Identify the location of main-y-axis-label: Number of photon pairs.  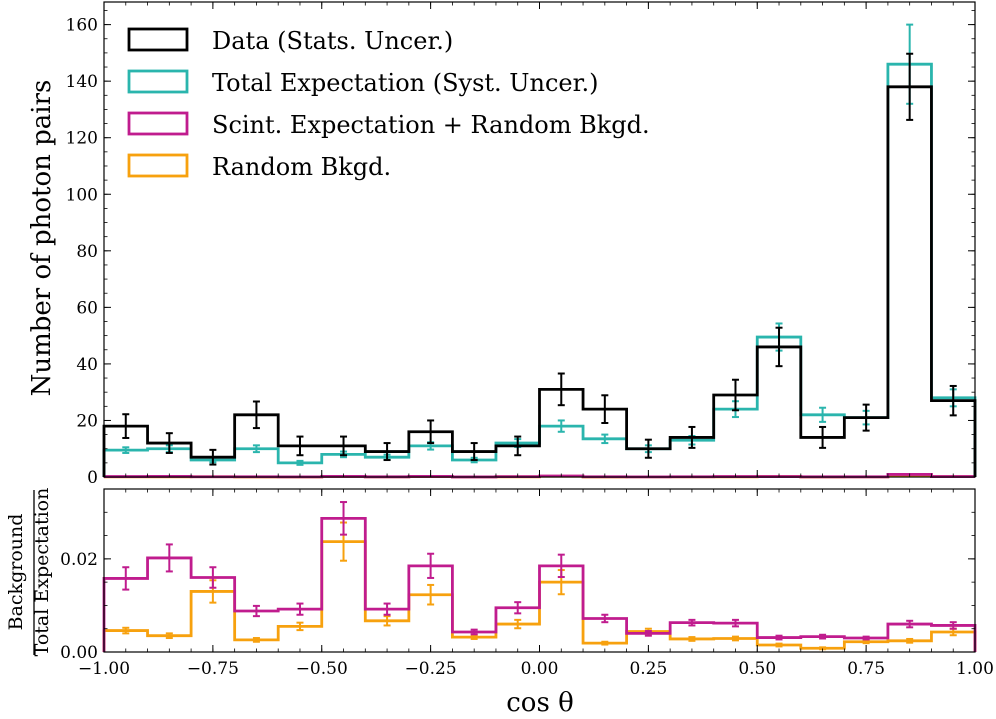
(42, 238).